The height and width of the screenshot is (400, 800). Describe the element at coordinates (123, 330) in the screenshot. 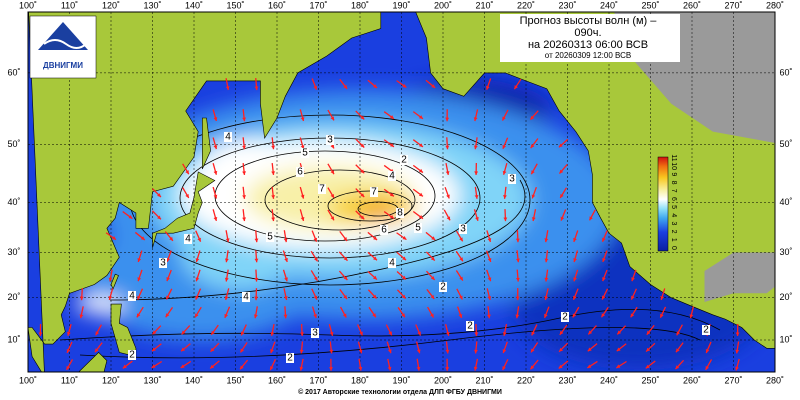

I see `landmass` at that location.